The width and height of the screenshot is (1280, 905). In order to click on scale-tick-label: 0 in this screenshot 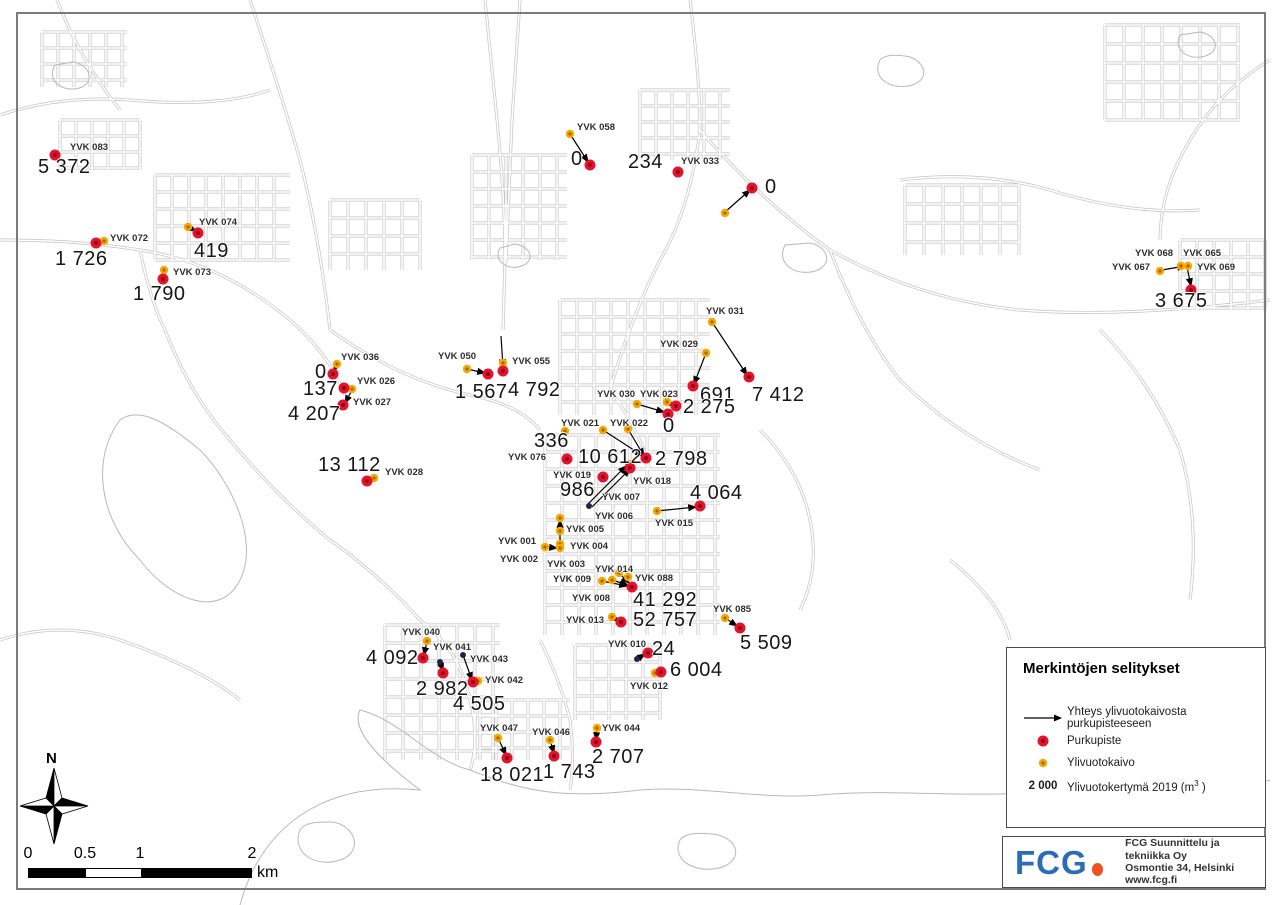, I will do `click(28, 853)`.